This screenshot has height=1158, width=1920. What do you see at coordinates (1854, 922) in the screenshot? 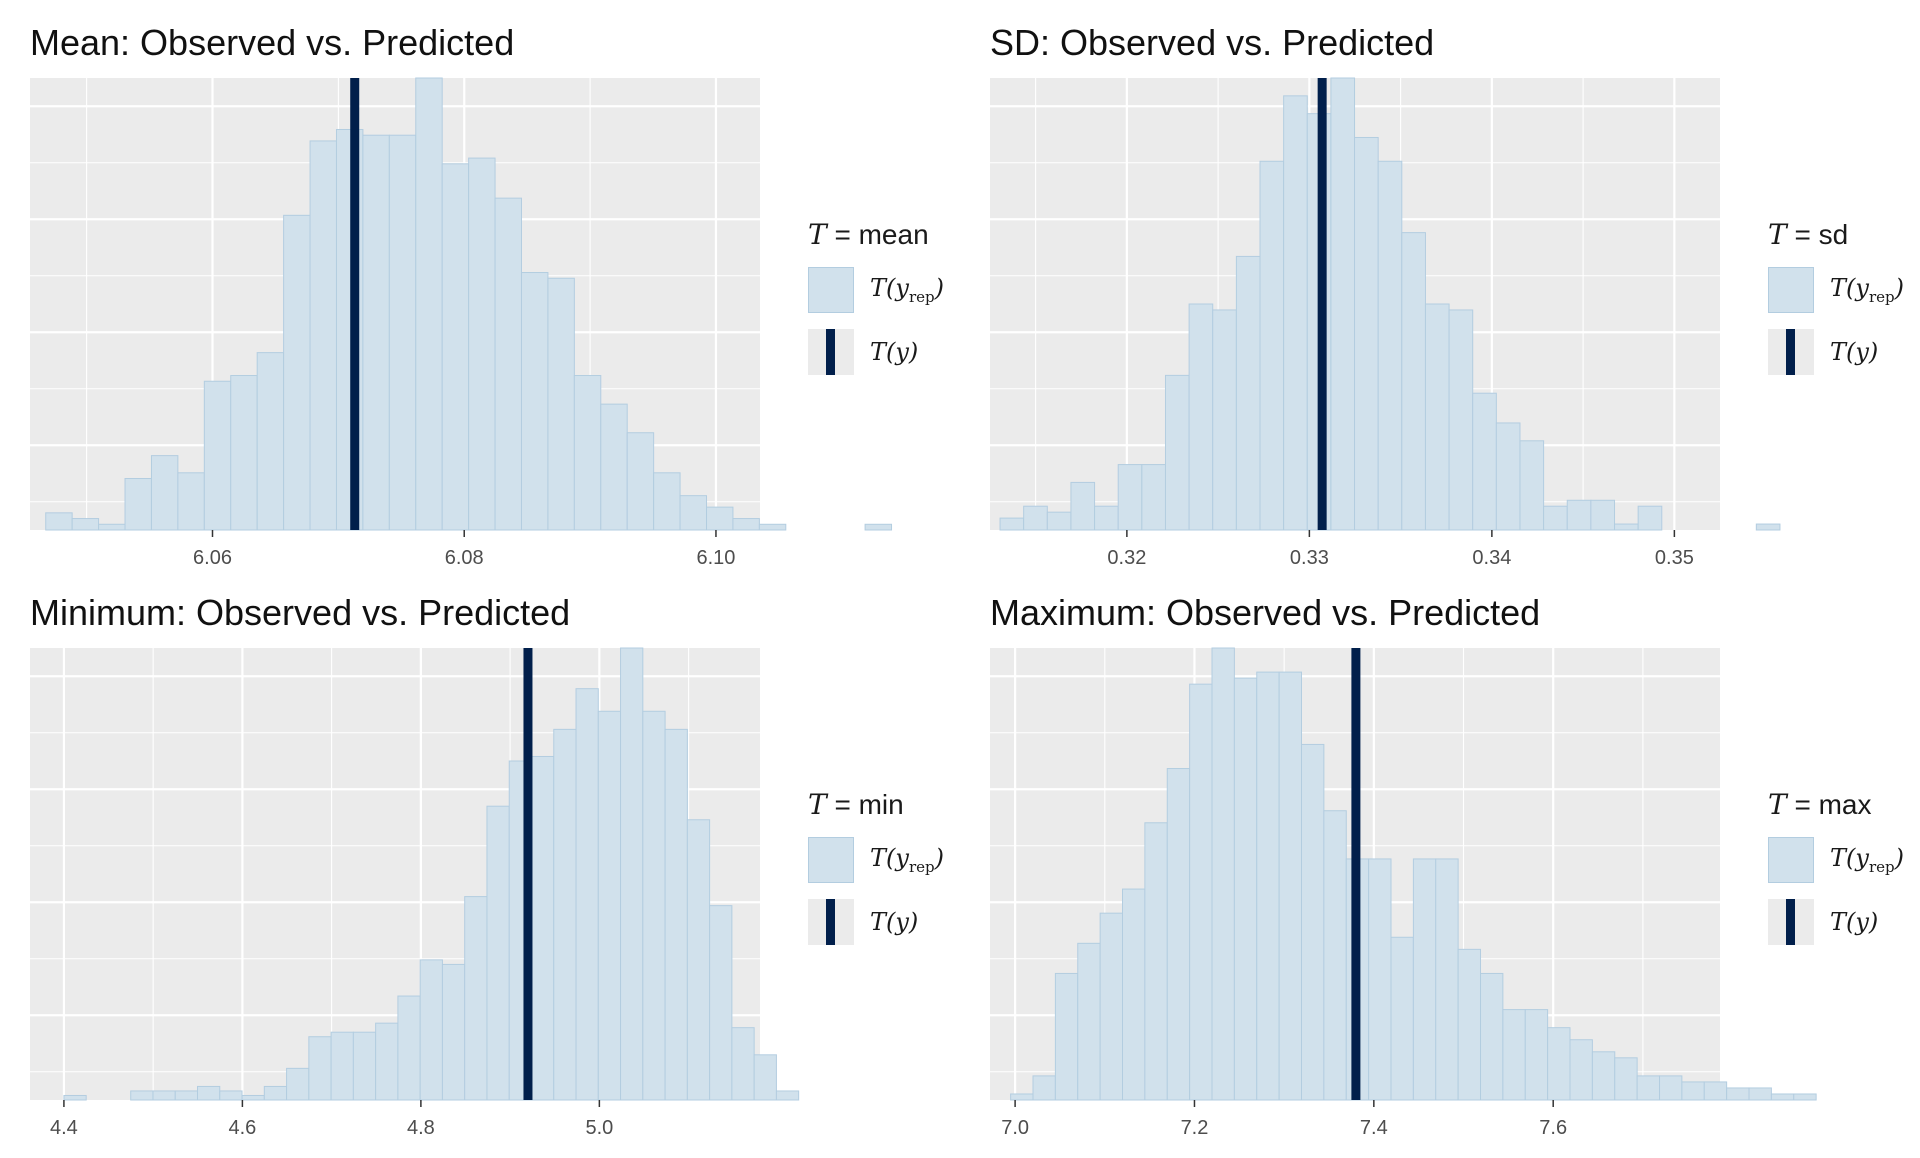
I see `legend-label-obs: T(y)` at bounding box center [1854, 922].